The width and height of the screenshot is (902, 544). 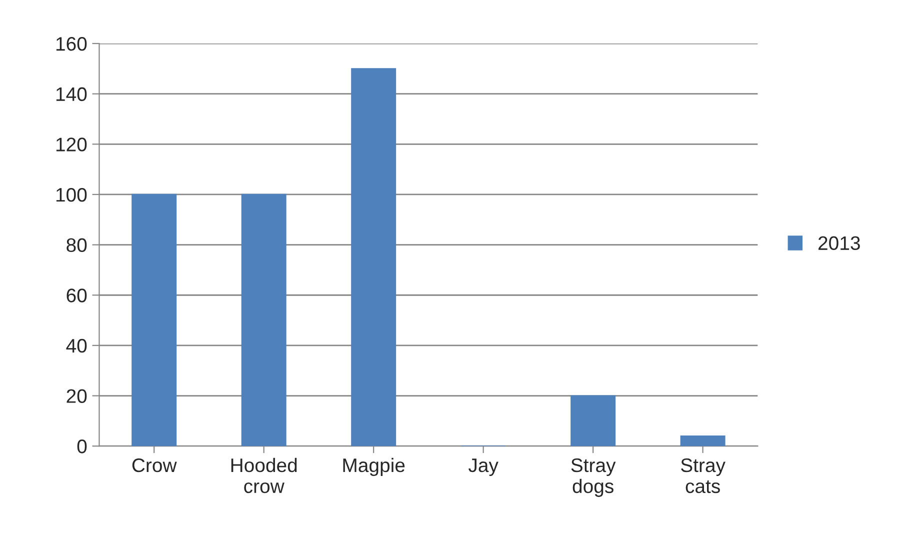 What do you see at coordinates (76, 345) in the screenshot?
I see `y-tick-label: 40` at bounding box center [76, 345].